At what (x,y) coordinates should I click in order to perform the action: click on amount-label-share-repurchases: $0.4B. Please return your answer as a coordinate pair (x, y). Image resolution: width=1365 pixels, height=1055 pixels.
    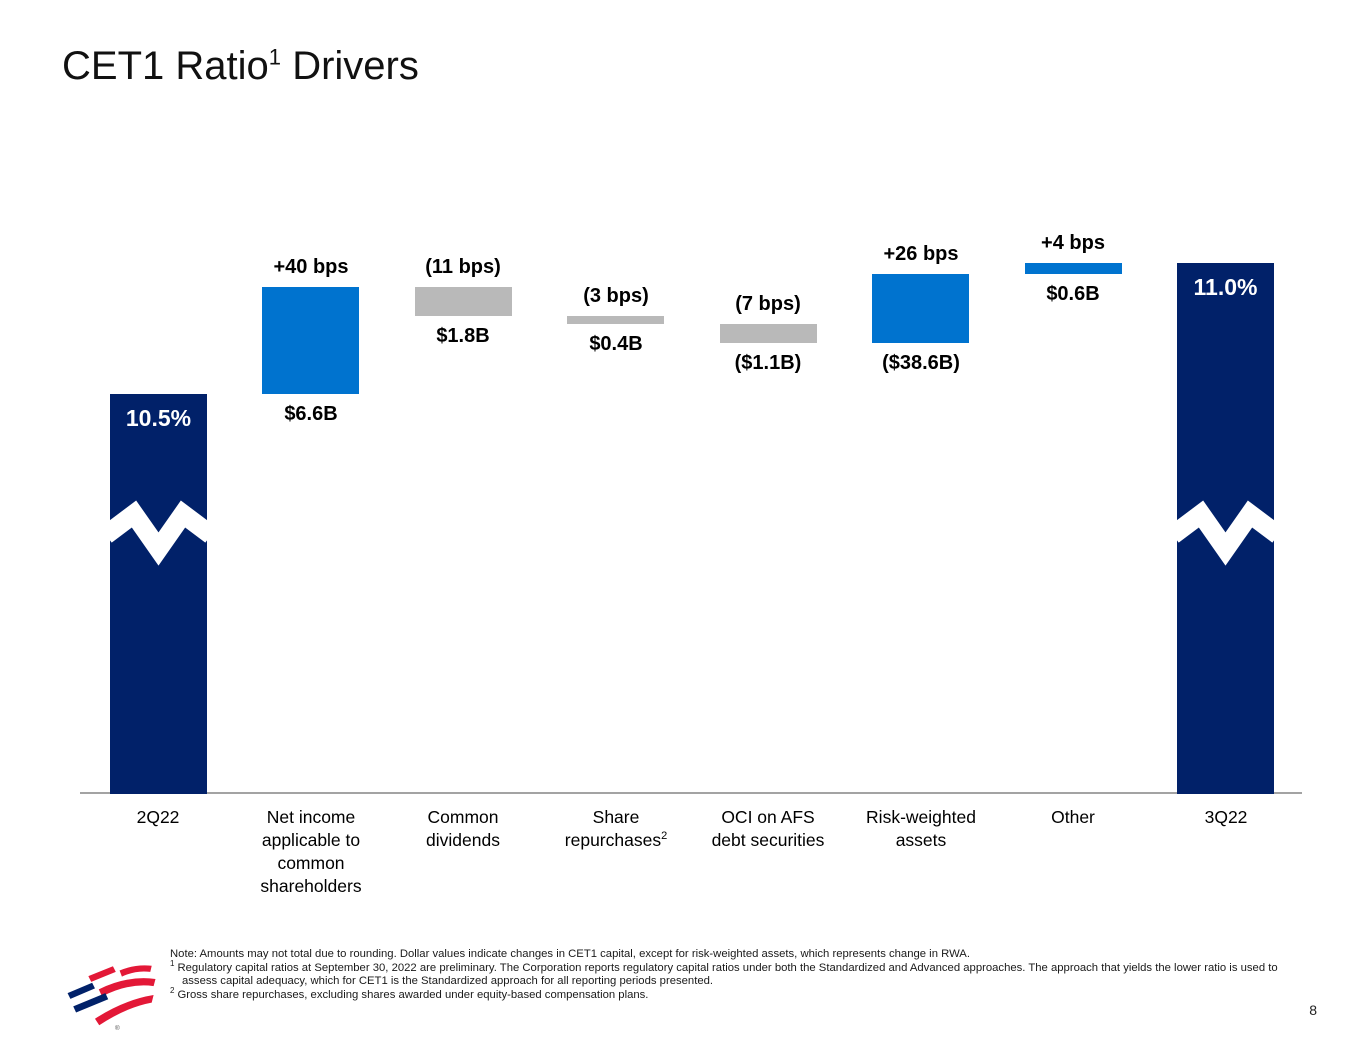
    Looking at the image, I should click on (616, 344).